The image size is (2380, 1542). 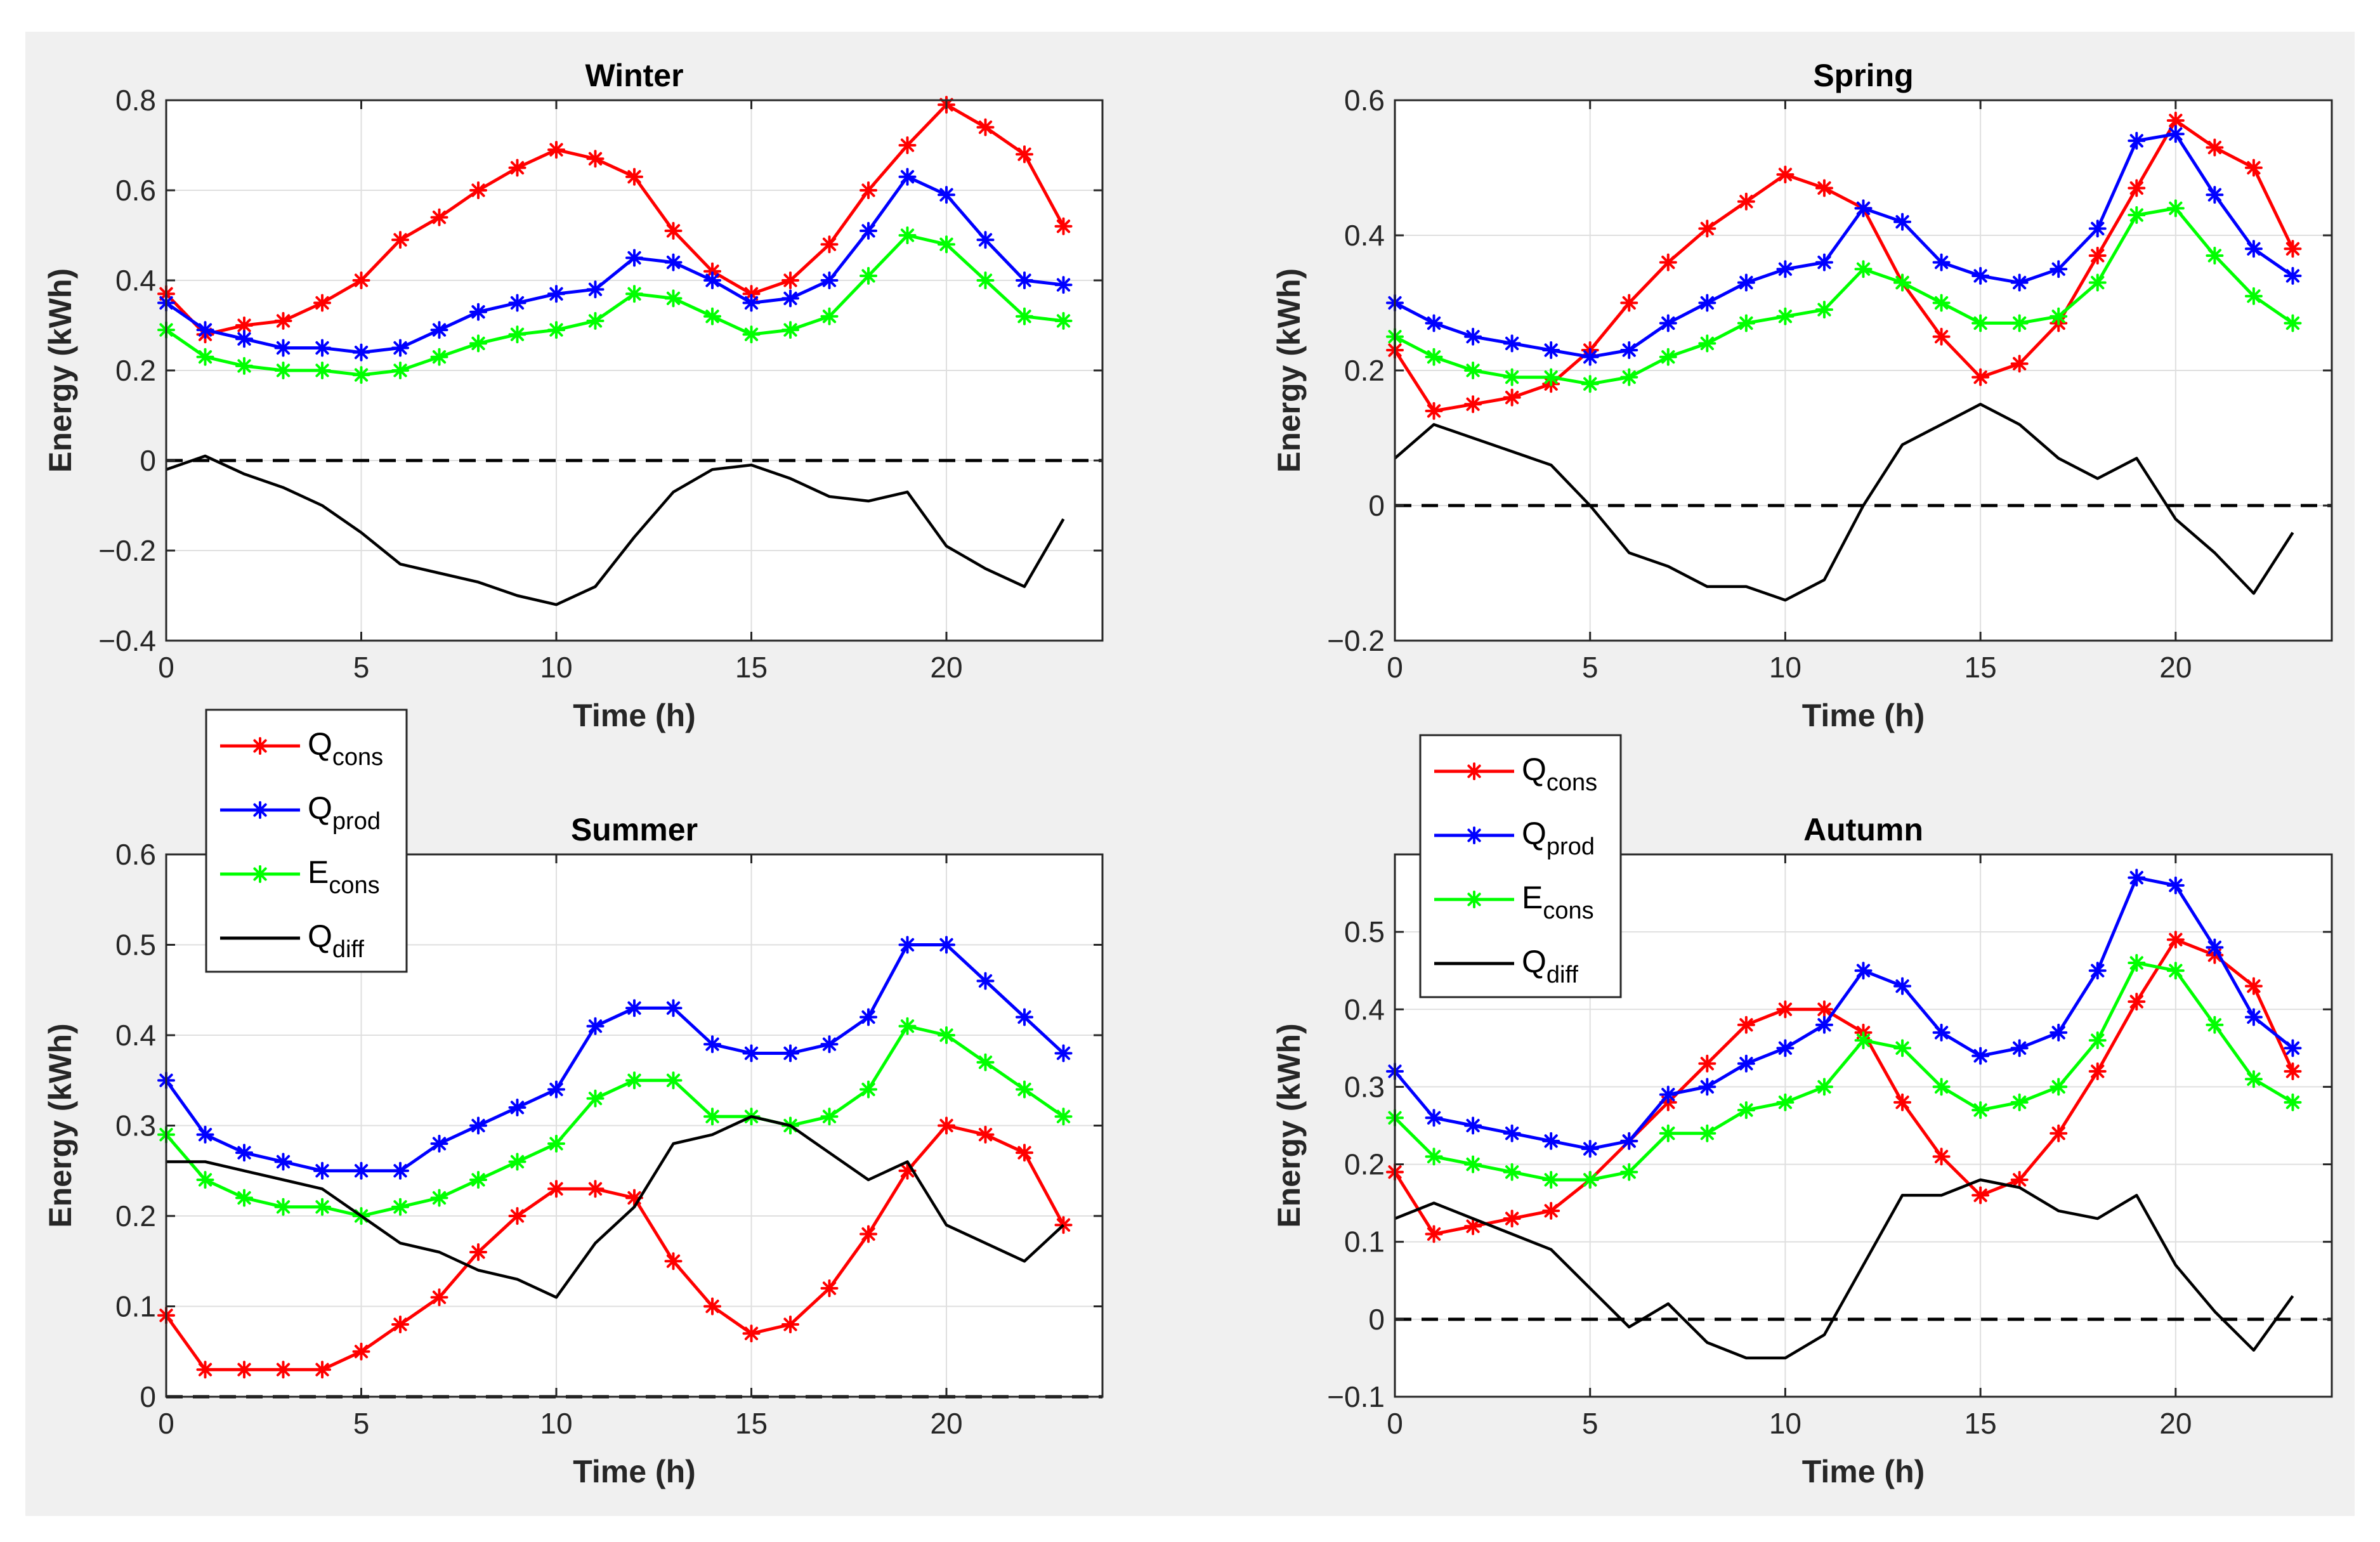 I want to click on chart-autumn-series-qprod, so click(x=1844, y=1013).